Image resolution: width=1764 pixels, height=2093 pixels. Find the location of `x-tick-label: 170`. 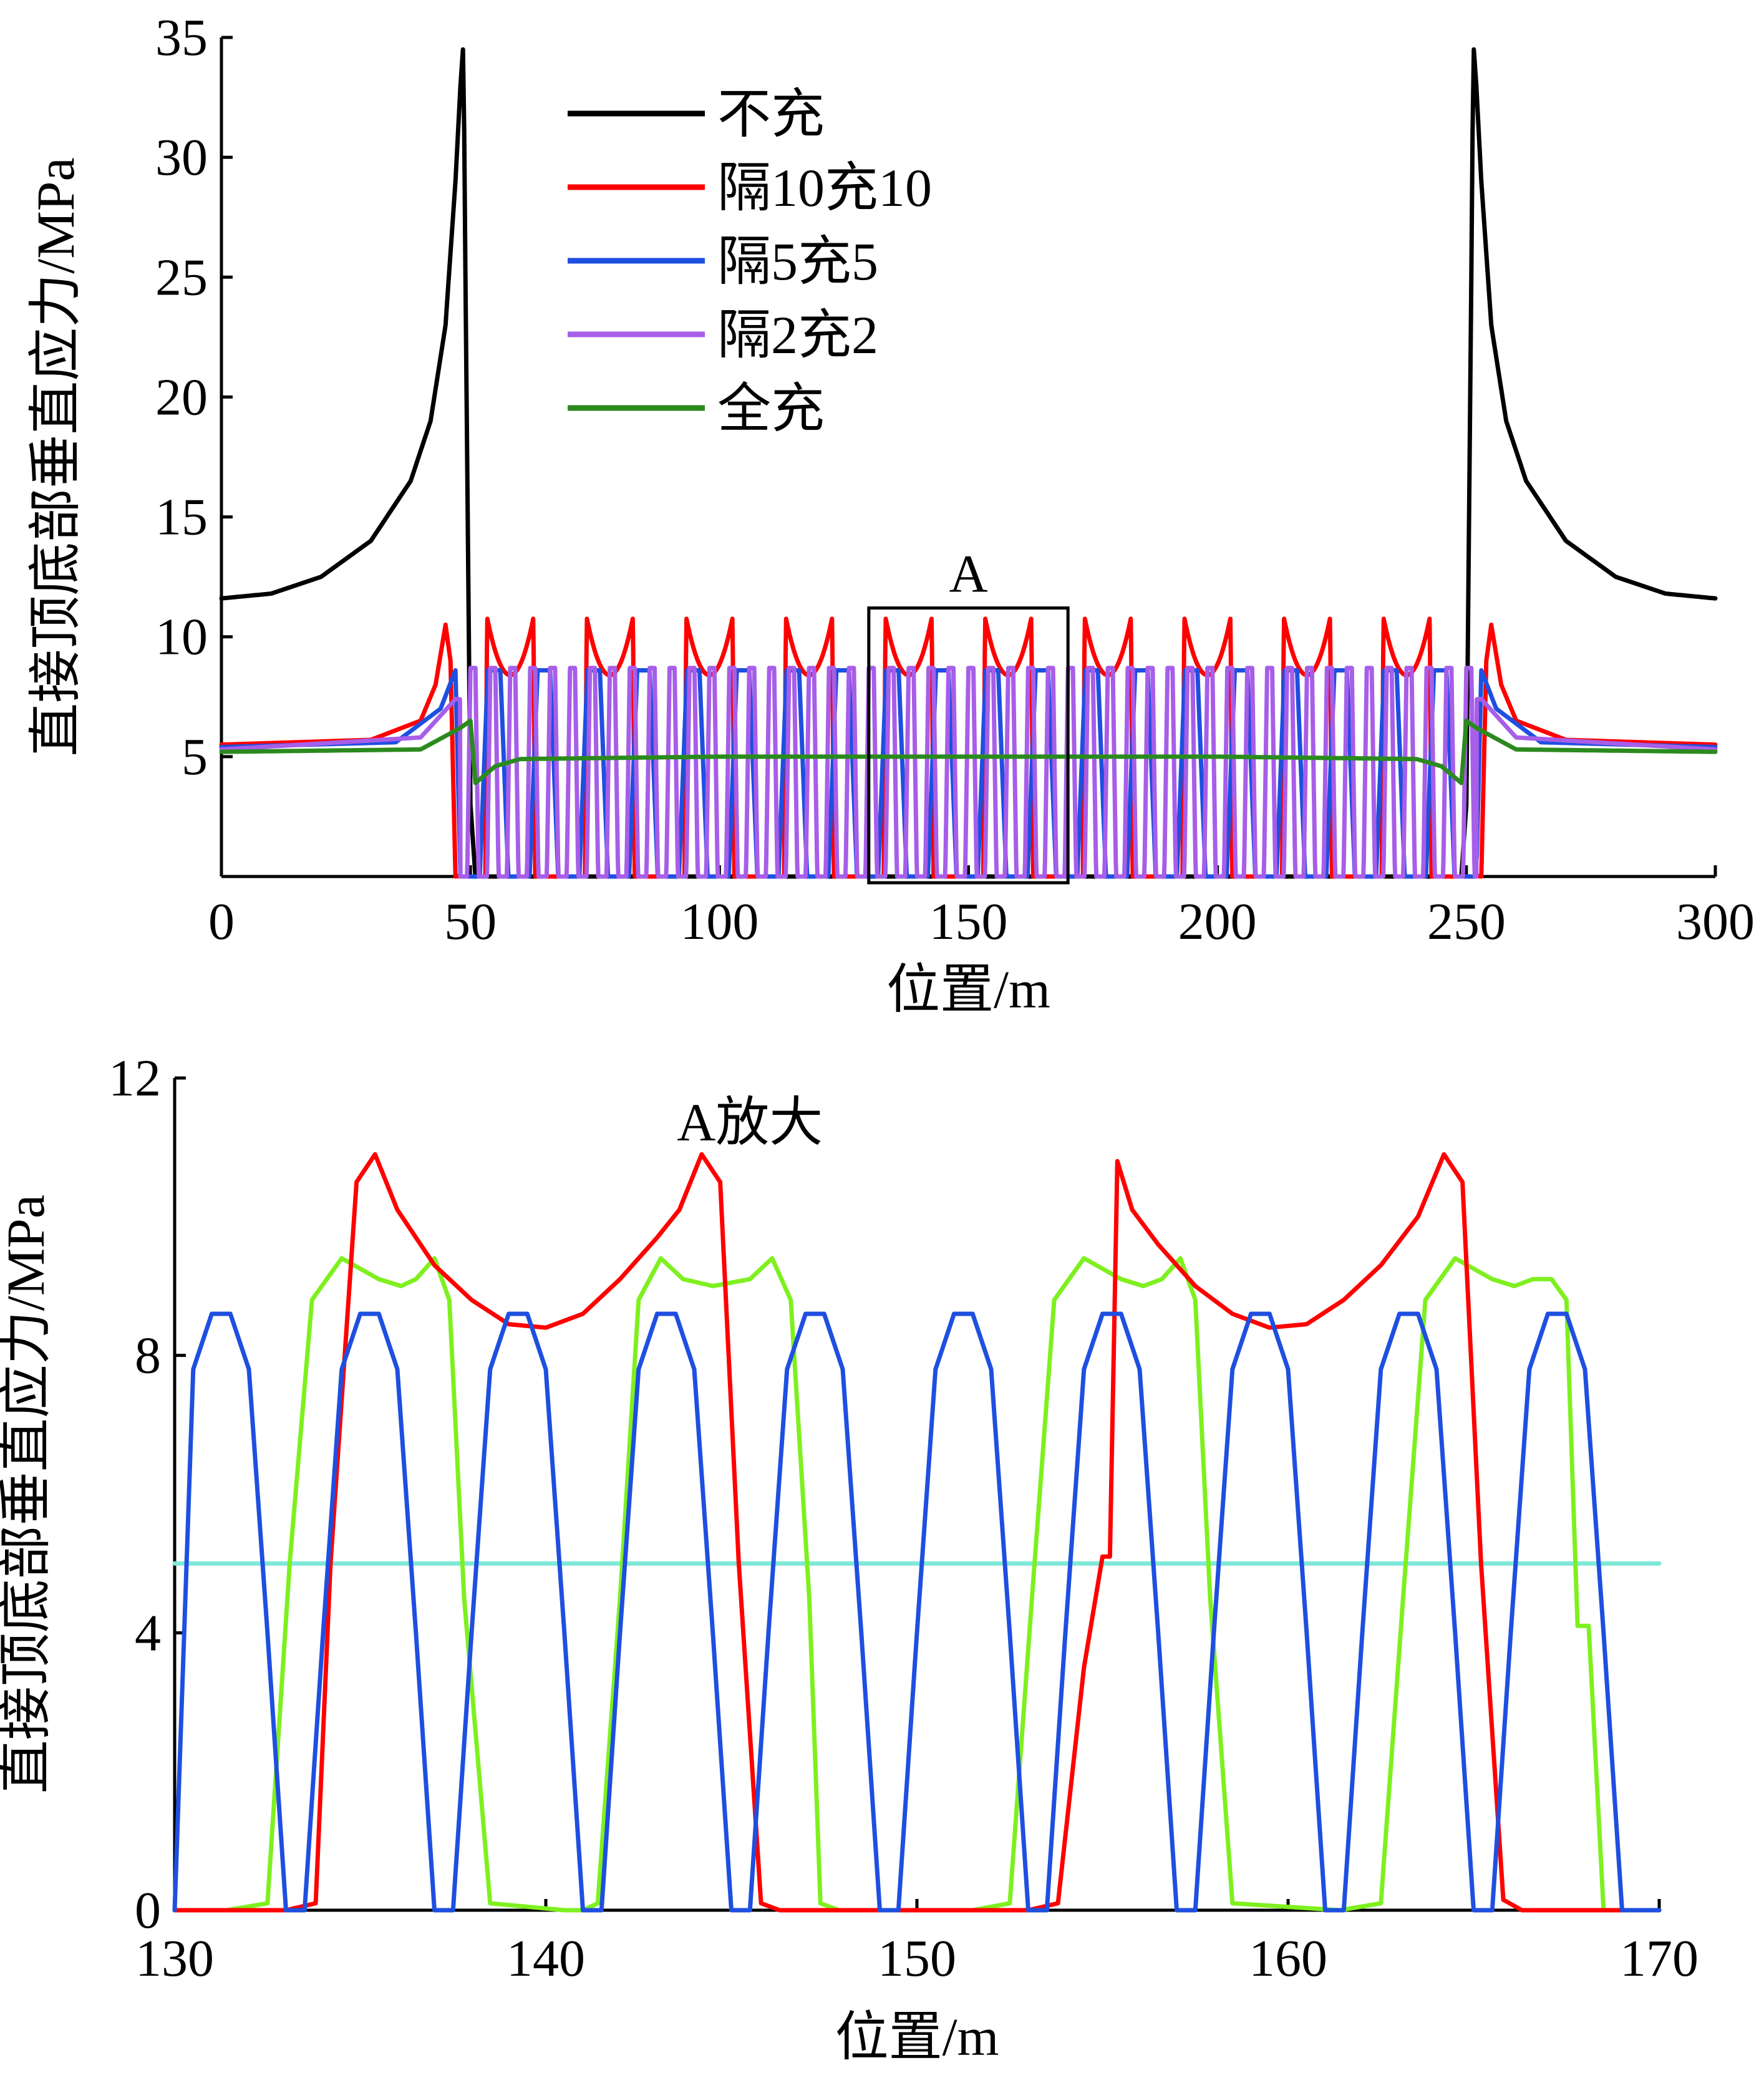

x-tick-label: 170 is located at coordinates (1659, 1959).